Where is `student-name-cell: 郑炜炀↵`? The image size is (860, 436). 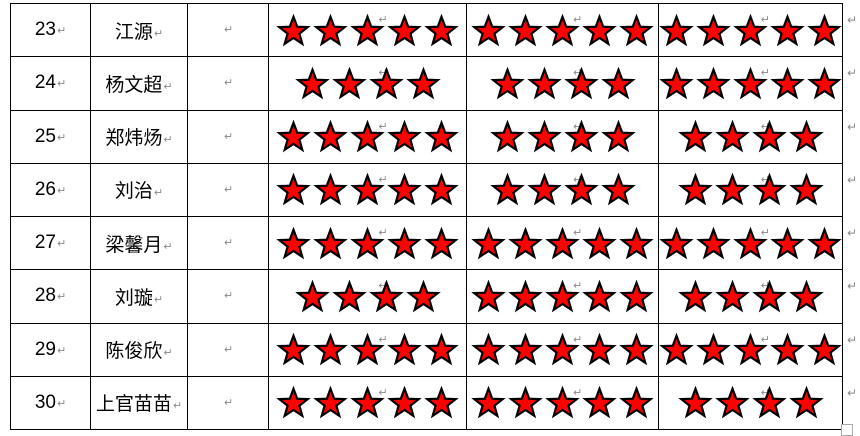 student-name-cell: 郑炜炀↵ is located at coordinates (139, 136).